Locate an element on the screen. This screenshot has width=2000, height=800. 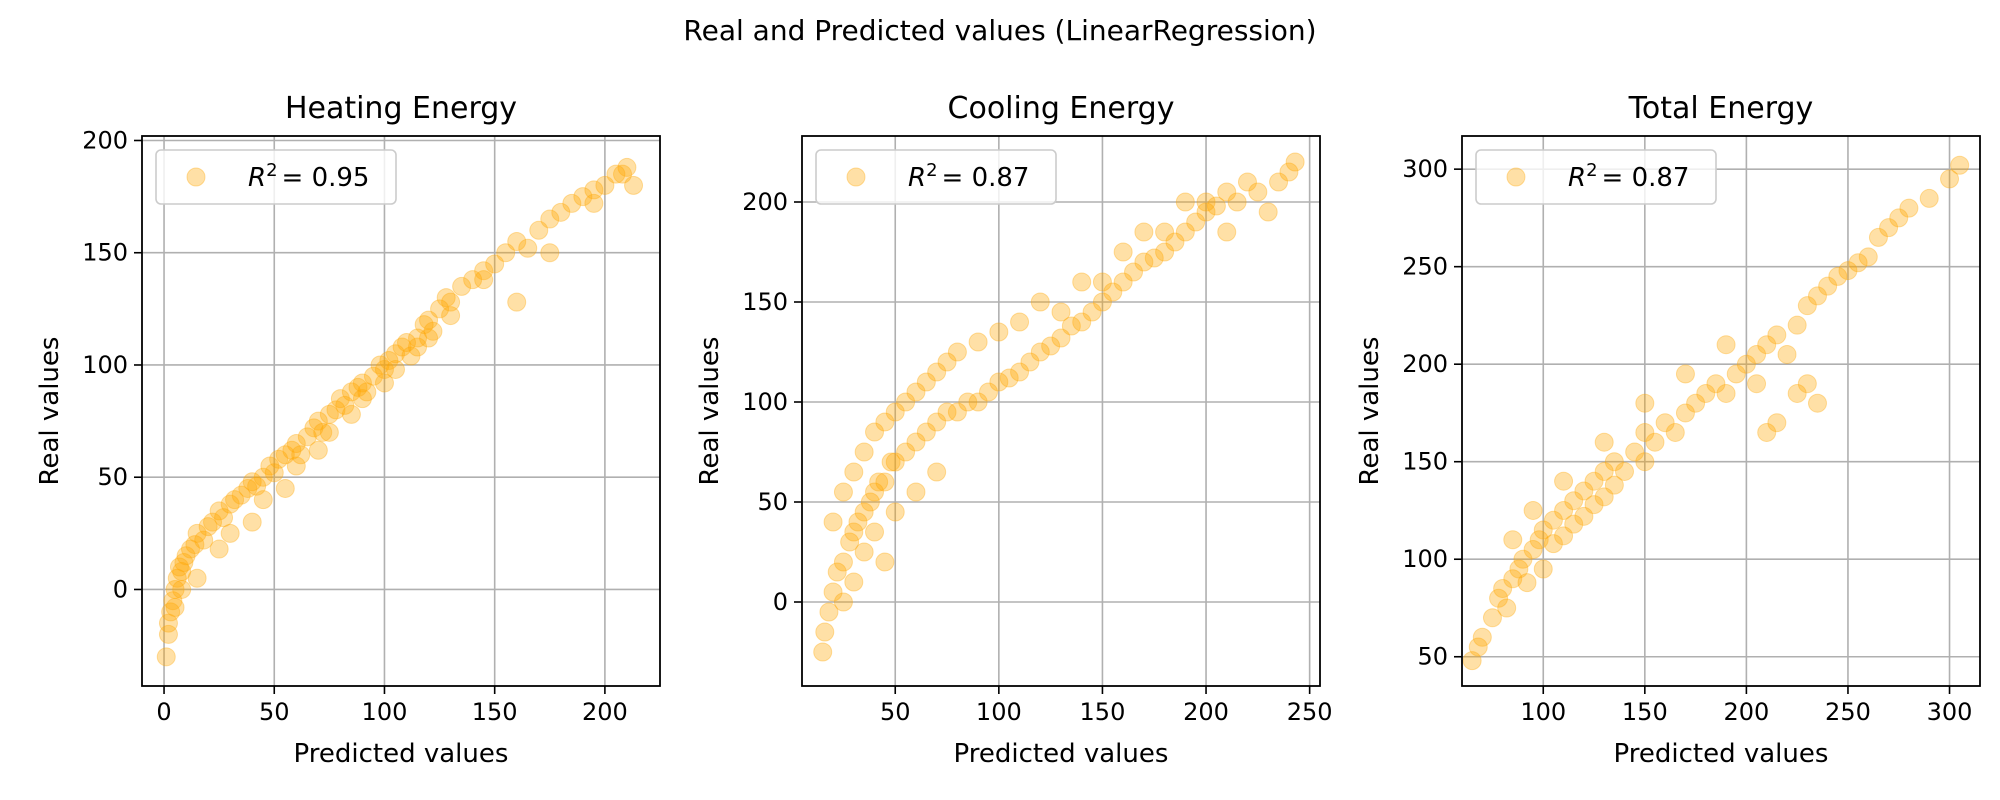
y-tick-label: 50 is located at coordinates (1432, 657).